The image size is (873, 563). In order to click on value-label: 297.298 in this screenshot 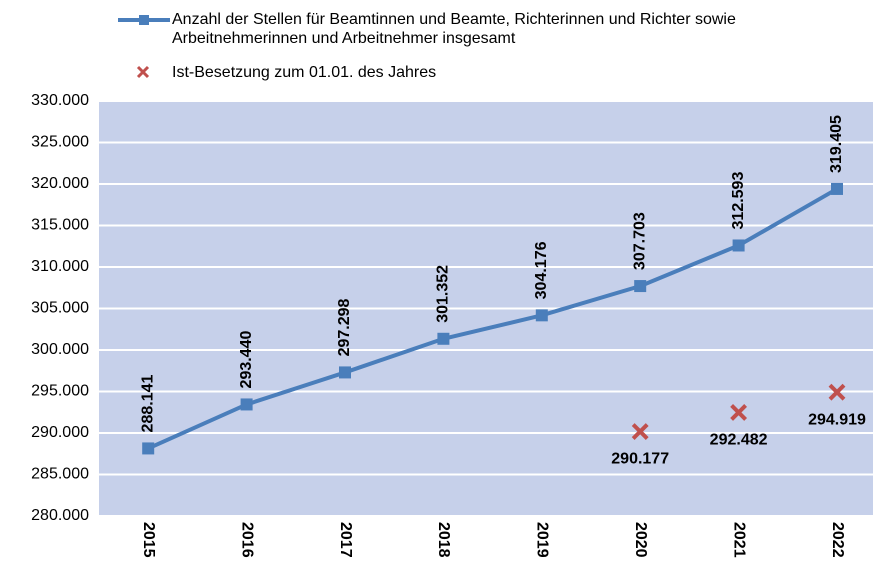, I will do `click(344, 327)`.